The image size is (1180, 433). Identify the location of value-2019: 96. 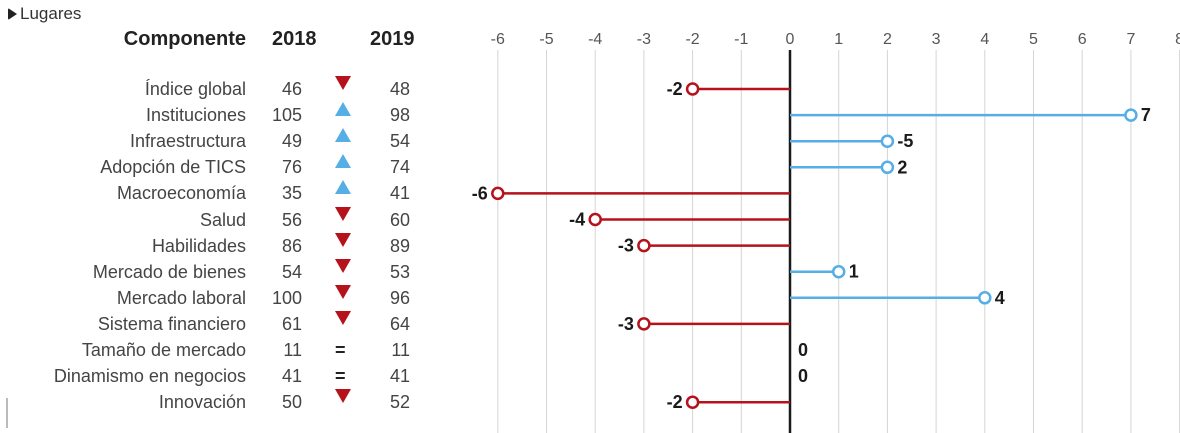
(399, 297).